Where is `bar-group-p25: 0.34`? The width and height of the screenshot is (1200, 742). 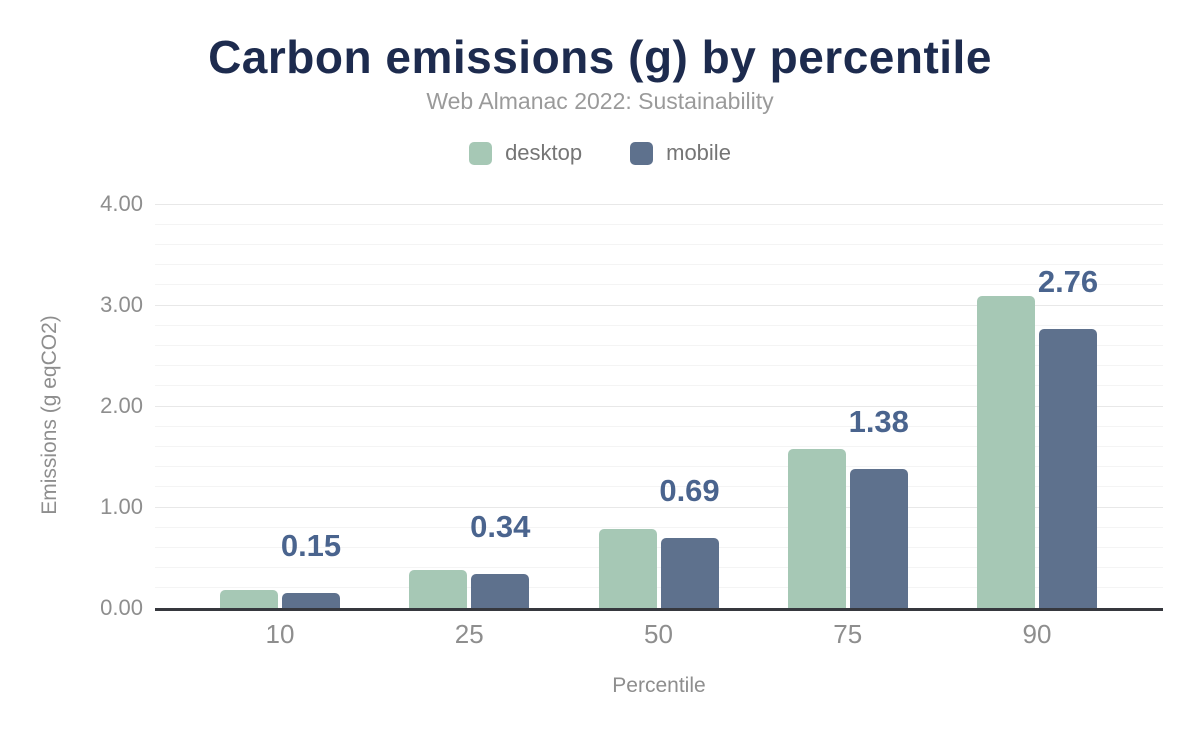 bar-group-p25: 0.34 is located at coordinates (469, 406).